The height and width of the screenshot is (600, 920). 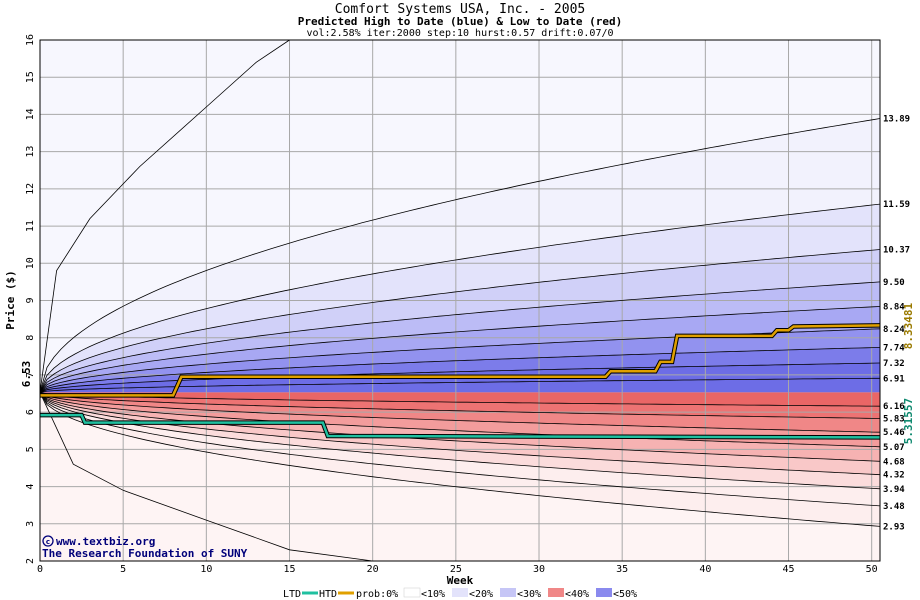 I want to click on y-tick-10: 10, so click(x=30, y=263).